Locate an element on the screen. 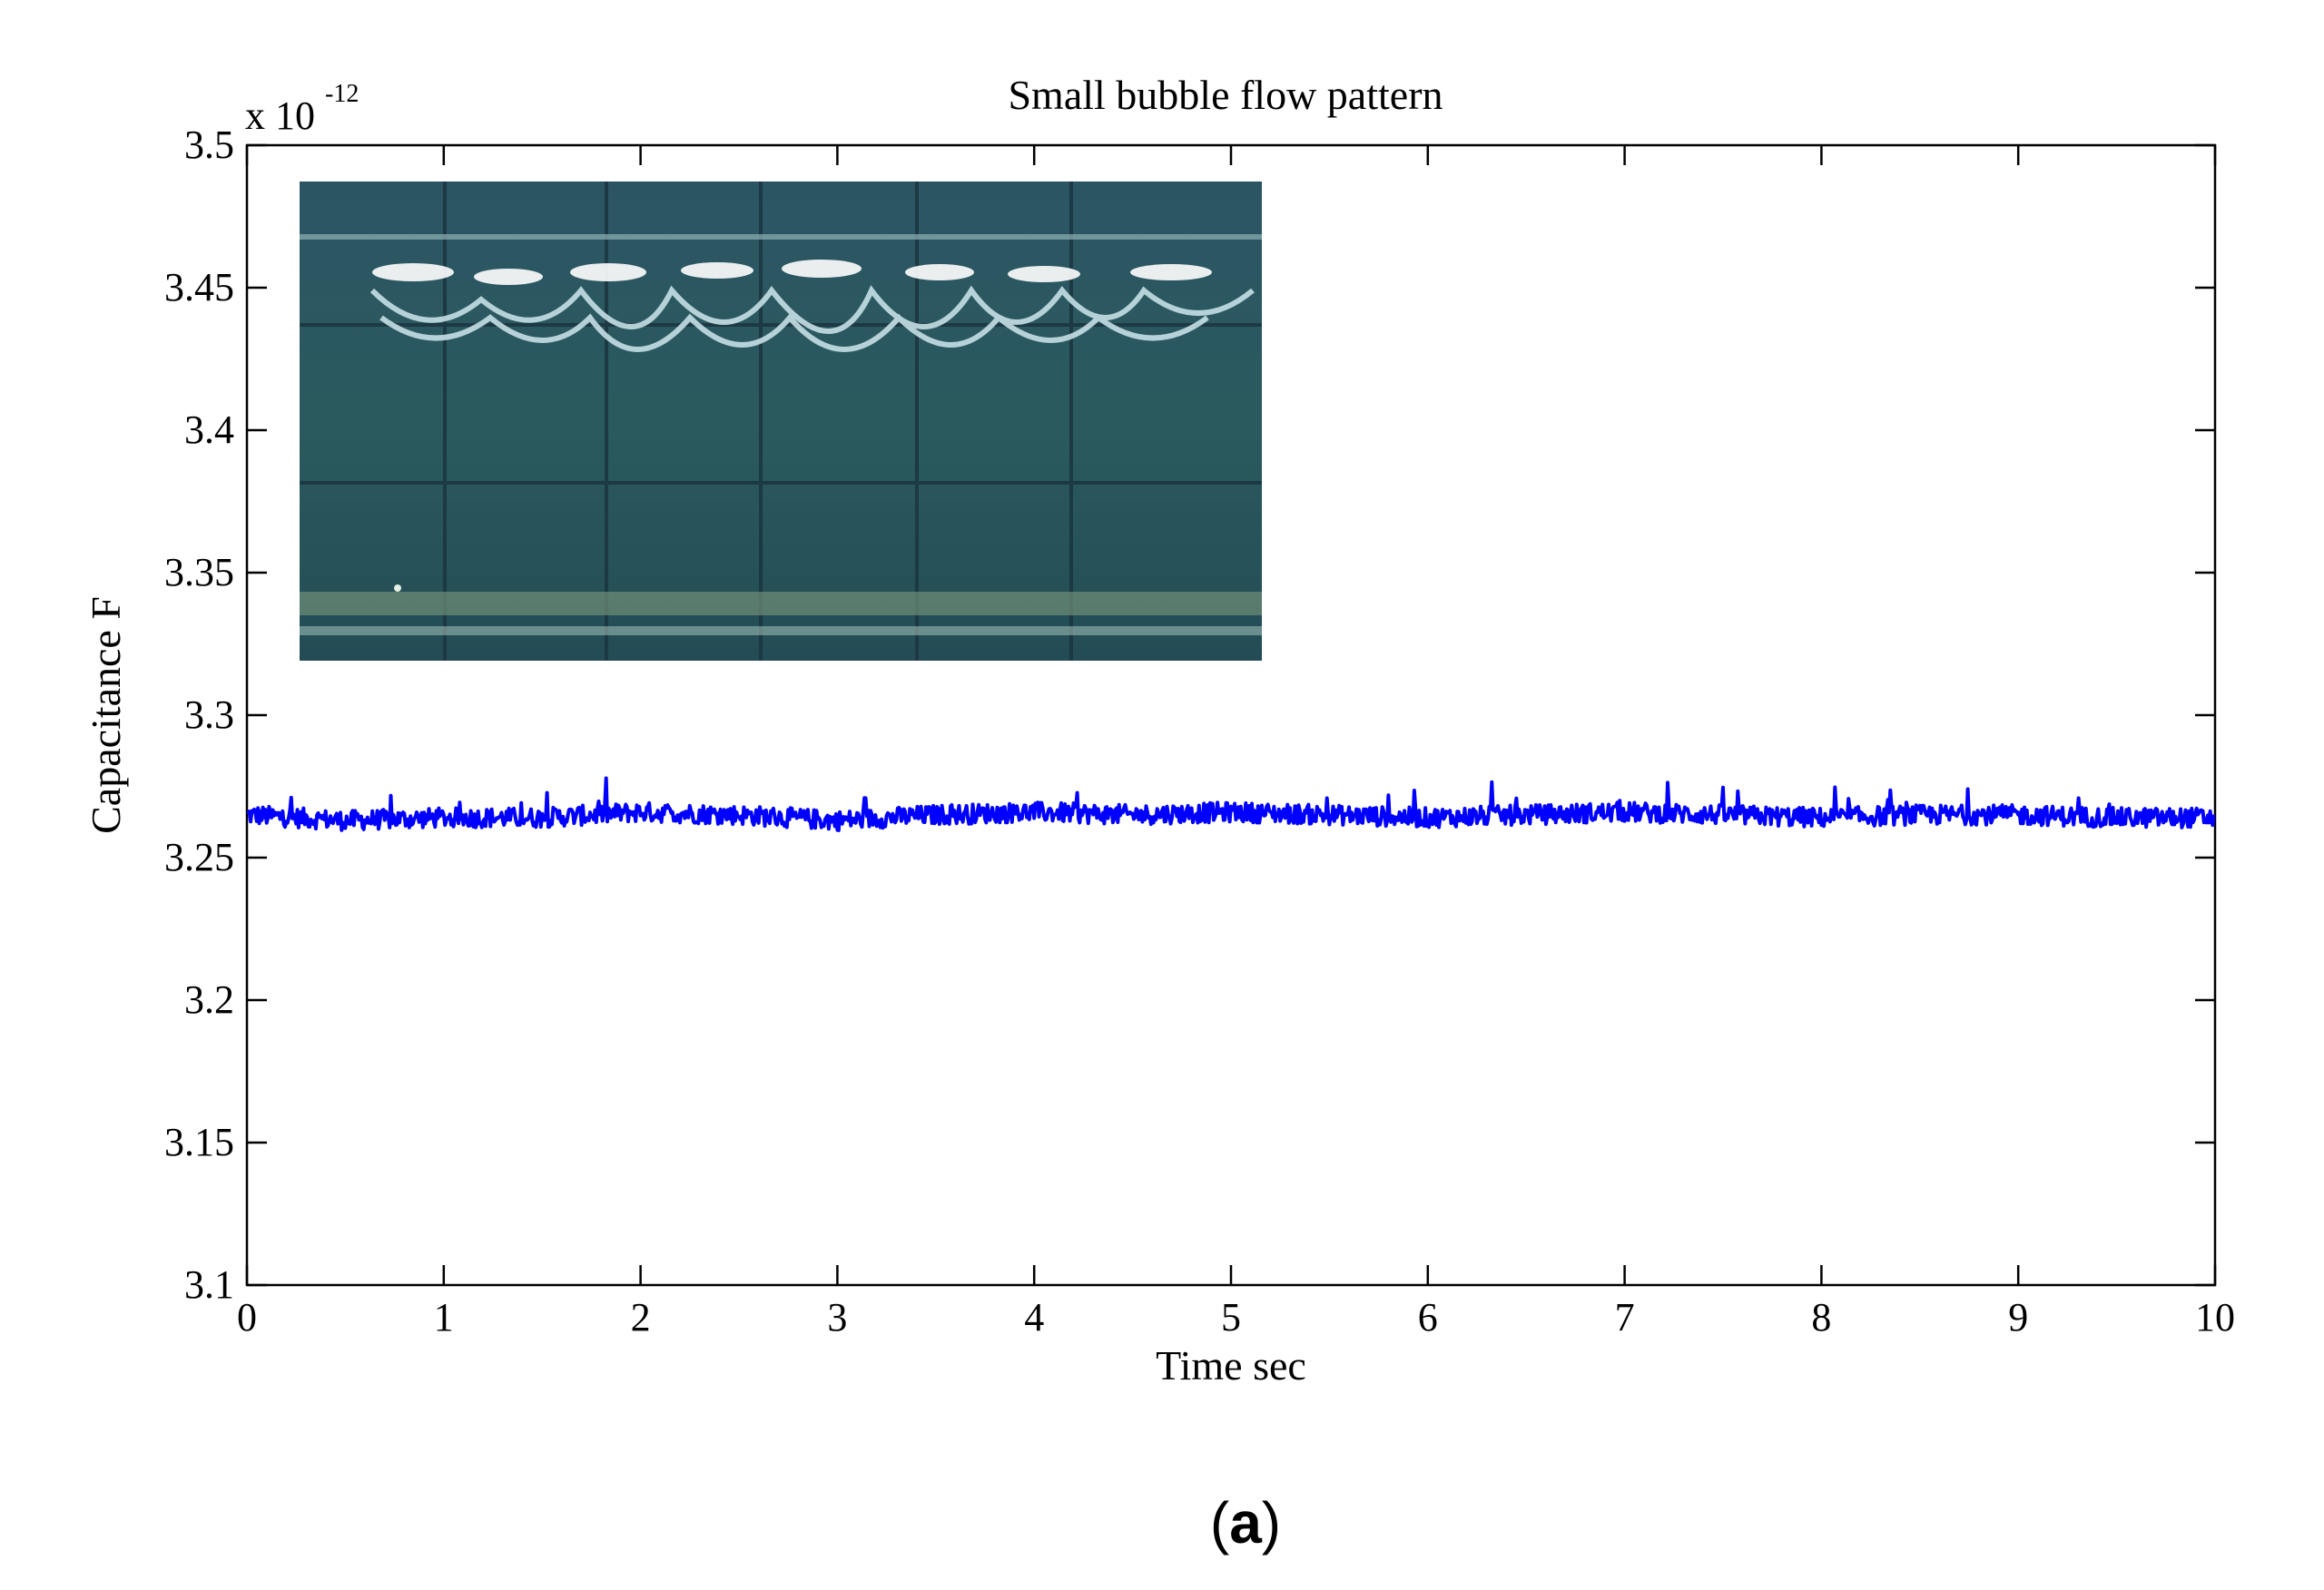  y-axis-multiplier: x 10 -12 is located at coordinates (302, 109).